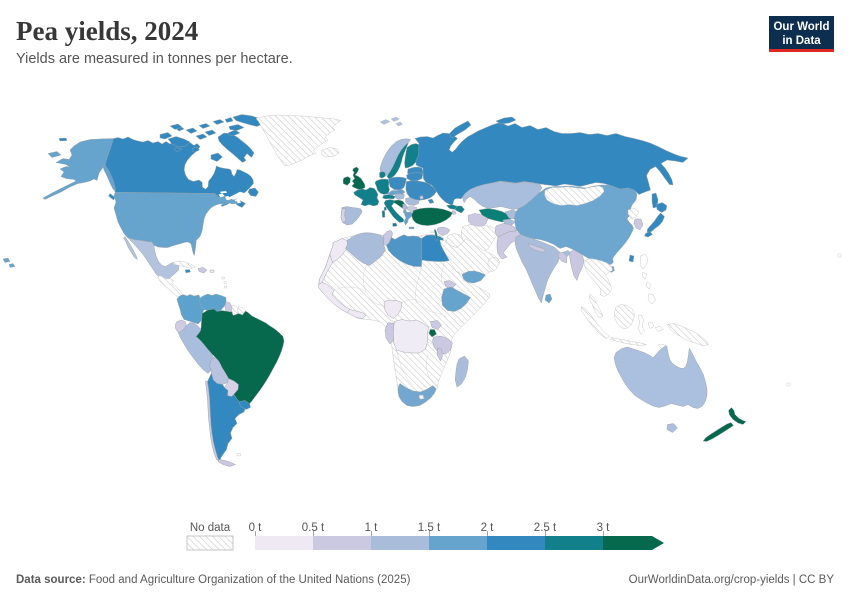 This screenshot has width=850, height=600. Describe the element at coordinates (488, 528) in the screenshot. I see `svg-text: 2 t` at that location.